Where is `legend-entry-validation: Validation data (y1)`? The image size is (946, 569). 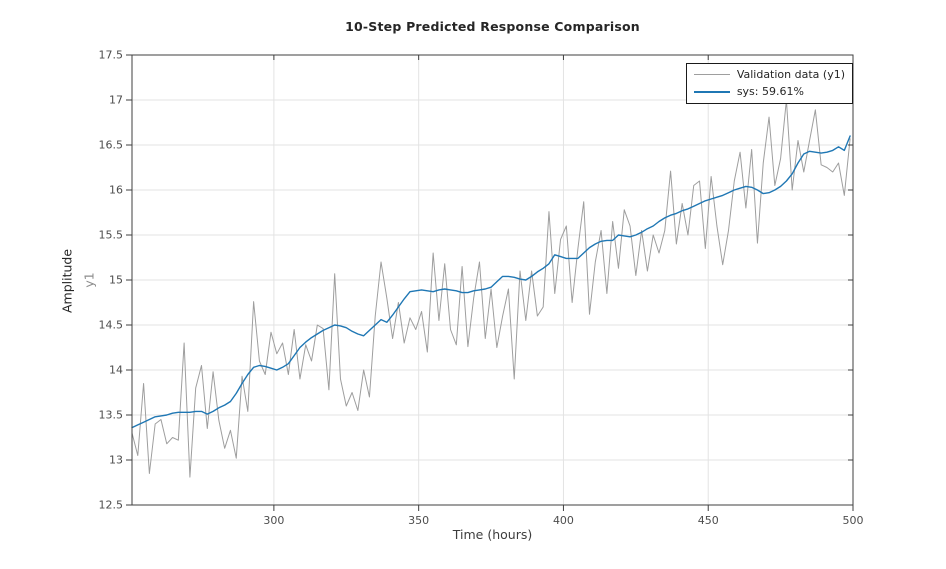 legend-entry-validation: Validation data (y1) is located at coordinates (769, 74).